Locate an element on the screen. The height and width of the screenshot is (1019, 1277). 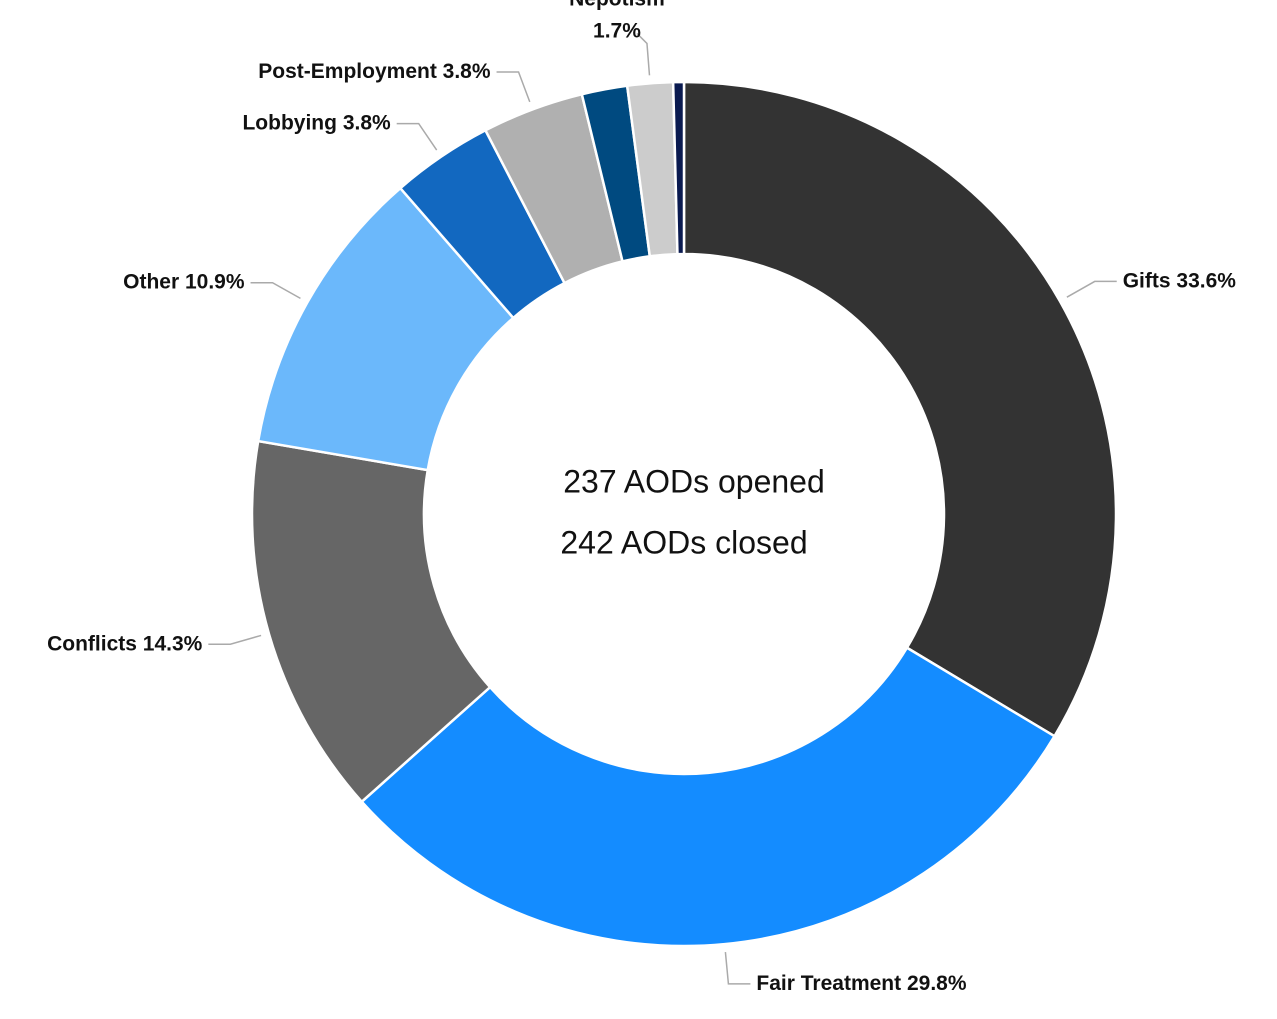
value-label: 1.7% is located at coordinates (617, 30).